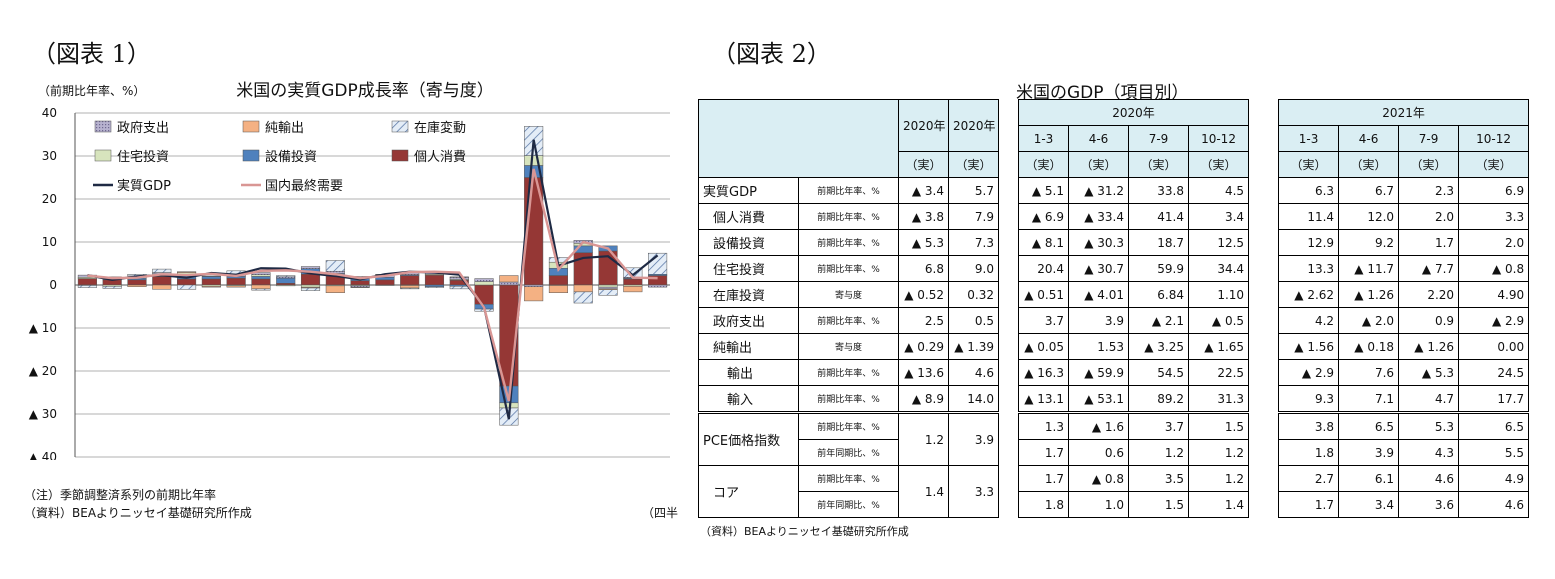  Describe the element at coordinates (848, 452) in the screenshot. I see `table-cell: 前年同期比、%` at that location.